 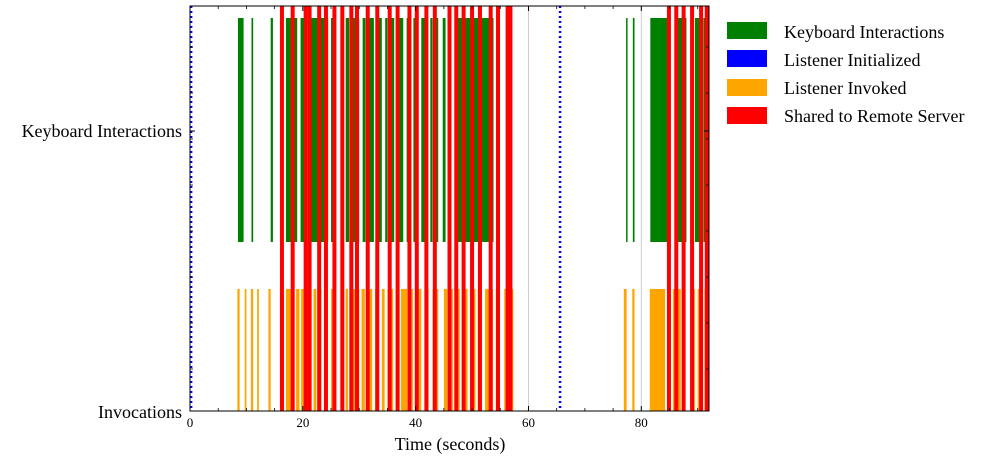 What do you see at coordinates (450, 444) in the screenshot?
I see `x-axis-label: Time (seconds)` at bounding box center [450, 444].